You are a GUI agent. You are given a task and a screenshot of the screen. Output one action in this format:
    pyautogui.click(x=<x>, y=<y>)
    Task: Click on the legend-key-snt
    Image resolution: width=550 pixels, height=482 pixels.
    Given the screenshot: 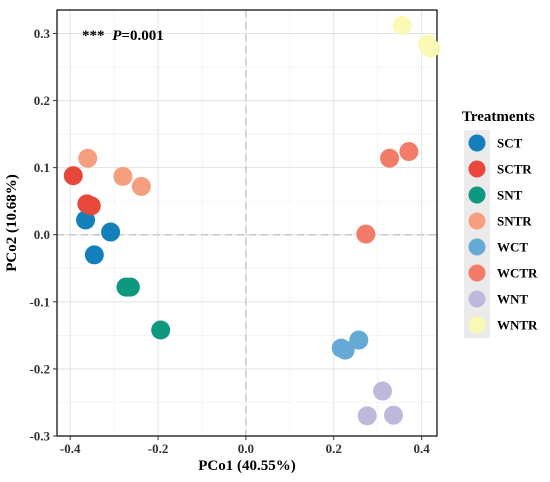 What is the action you would take?
    pyautogui.click(x=477, y=195)
    